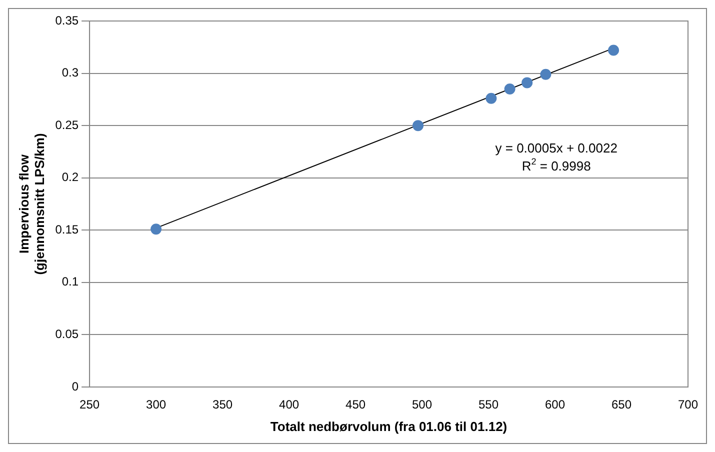  Describe the element at coordinates (555, 405) in the screenshot. I see `x-tick-label: 600` at that location.